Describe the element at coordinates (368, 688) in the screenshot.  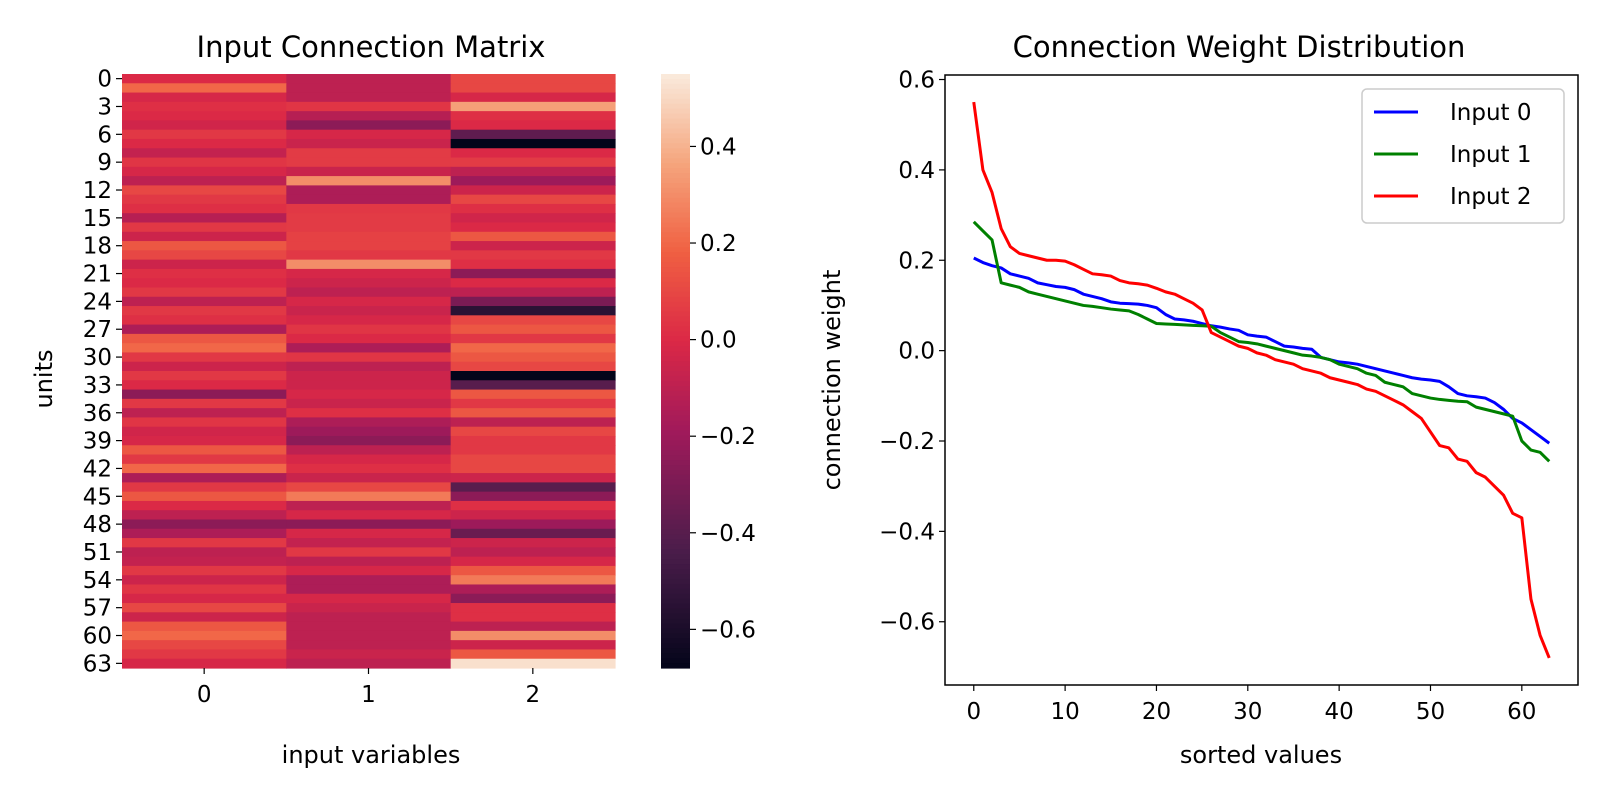
I see `heatmap-x-ticks: 0 1 2` at that location.